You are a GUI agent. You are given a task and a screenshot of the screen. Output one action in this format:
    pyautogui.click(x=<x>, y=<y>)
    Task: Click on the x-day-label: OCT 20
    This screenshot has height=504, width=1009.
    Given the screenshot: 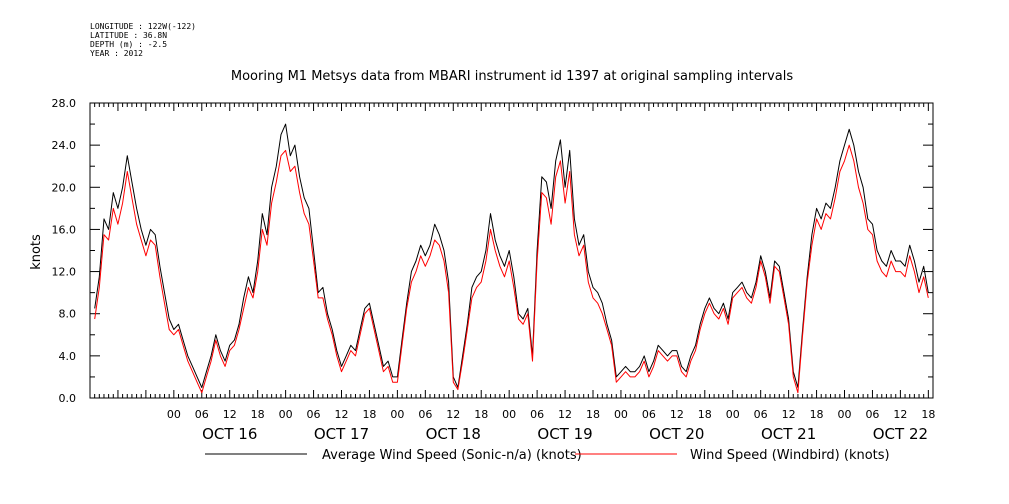 What is the action you would take?
    pyautogui.click(x=676, y=434)
    